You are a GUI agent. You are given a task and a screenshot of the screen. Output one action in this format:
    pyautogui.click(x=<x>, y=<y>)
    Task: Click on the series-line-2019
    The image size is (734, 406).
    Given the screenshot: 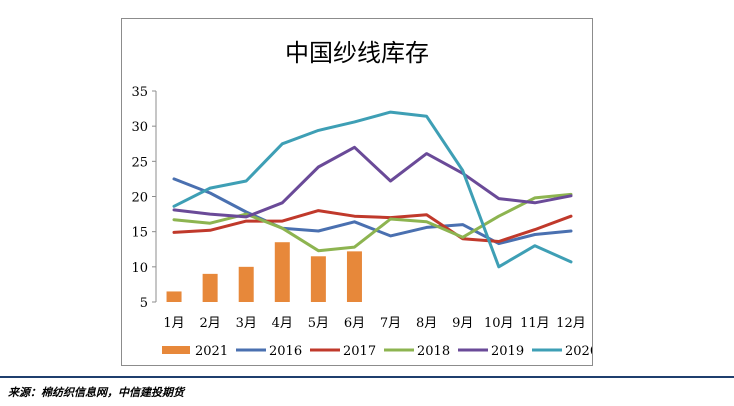 What is the action you would take?
    pyautogui.click(x=372, y=182)
    